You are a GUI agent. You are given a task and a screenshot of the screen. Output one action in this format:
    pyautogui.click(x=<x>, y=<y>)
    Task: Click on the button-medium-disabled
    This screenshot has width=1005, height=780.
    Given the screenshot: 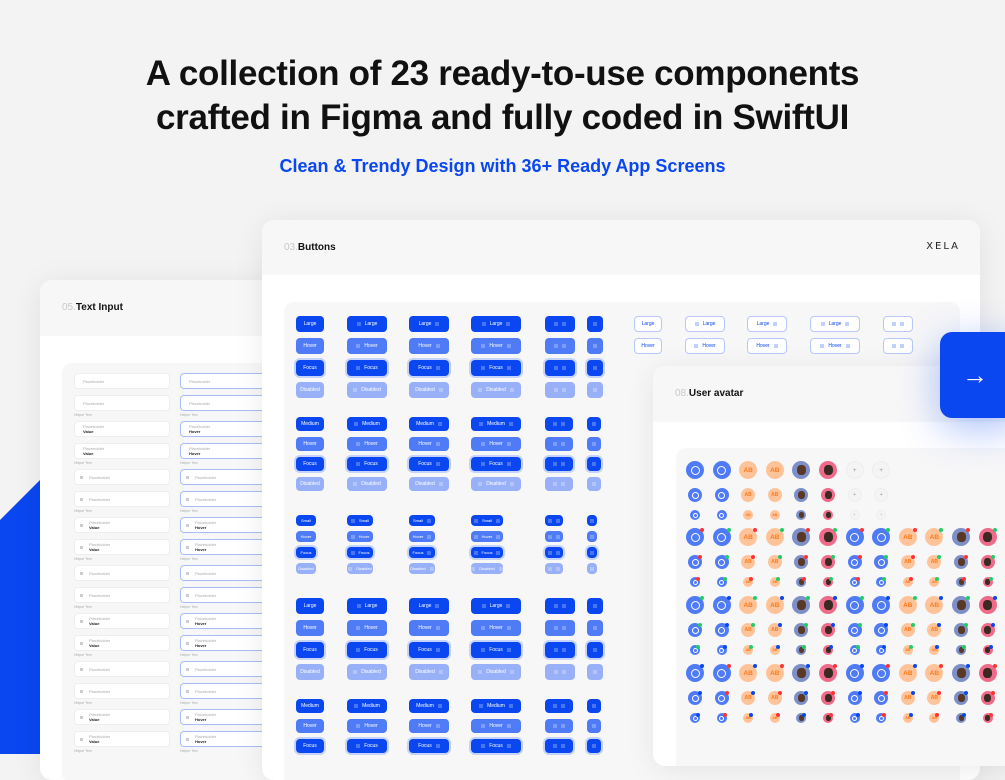 What is the action you would take?
    pyautogui.click(x=559, y=484)
    